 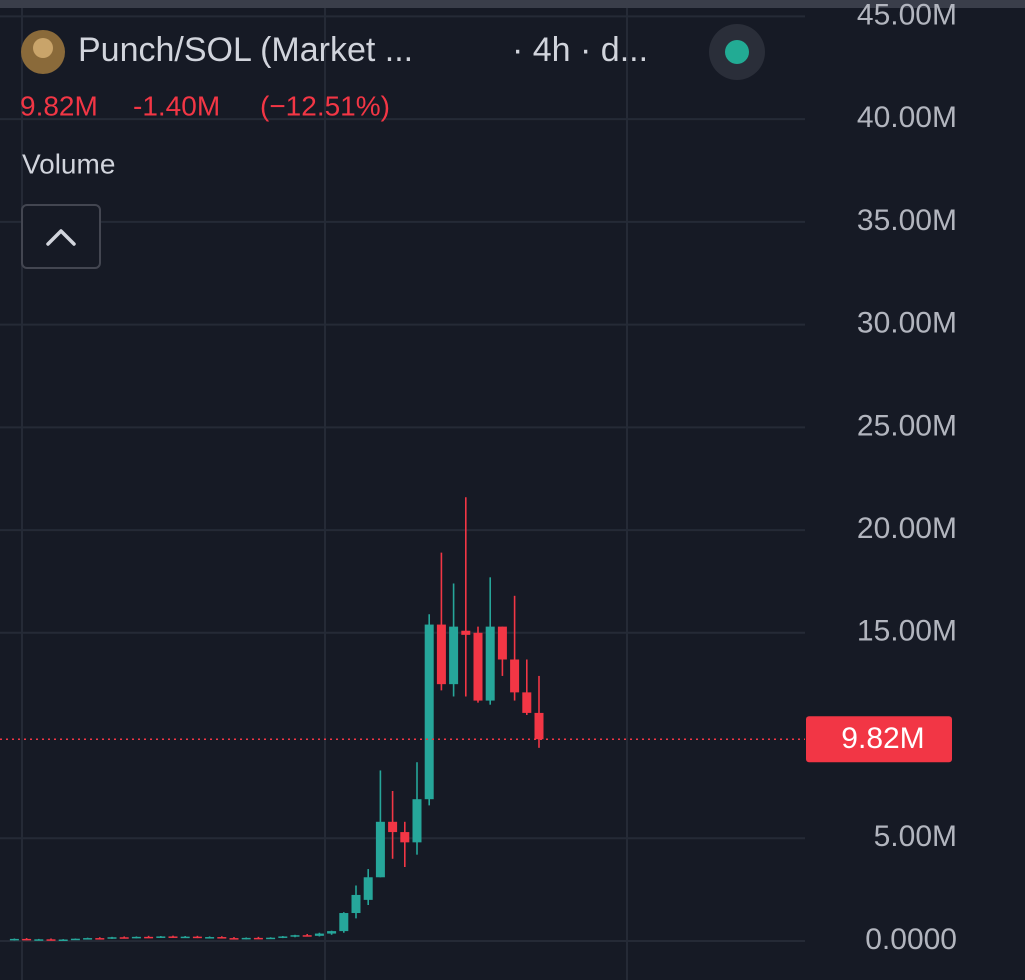 I want to click on y-tick-label: 35.00M, so click(x=907, y=220).